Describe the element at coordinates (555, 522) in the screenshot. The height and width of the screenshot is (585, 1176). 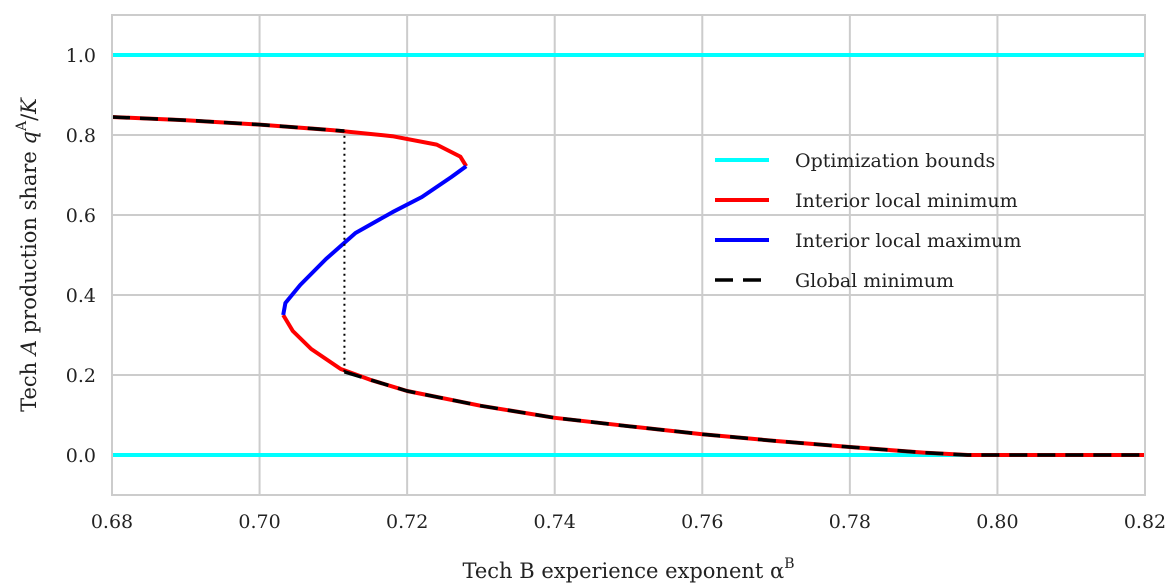
I see `x-tick-label: 0.74` at that location.